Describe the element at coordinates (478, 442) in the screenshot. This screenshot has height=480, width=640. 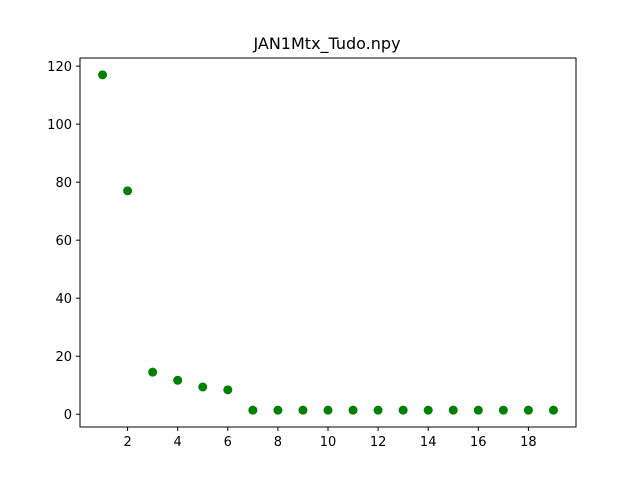
I see `x-tick-label: 16` at that location.